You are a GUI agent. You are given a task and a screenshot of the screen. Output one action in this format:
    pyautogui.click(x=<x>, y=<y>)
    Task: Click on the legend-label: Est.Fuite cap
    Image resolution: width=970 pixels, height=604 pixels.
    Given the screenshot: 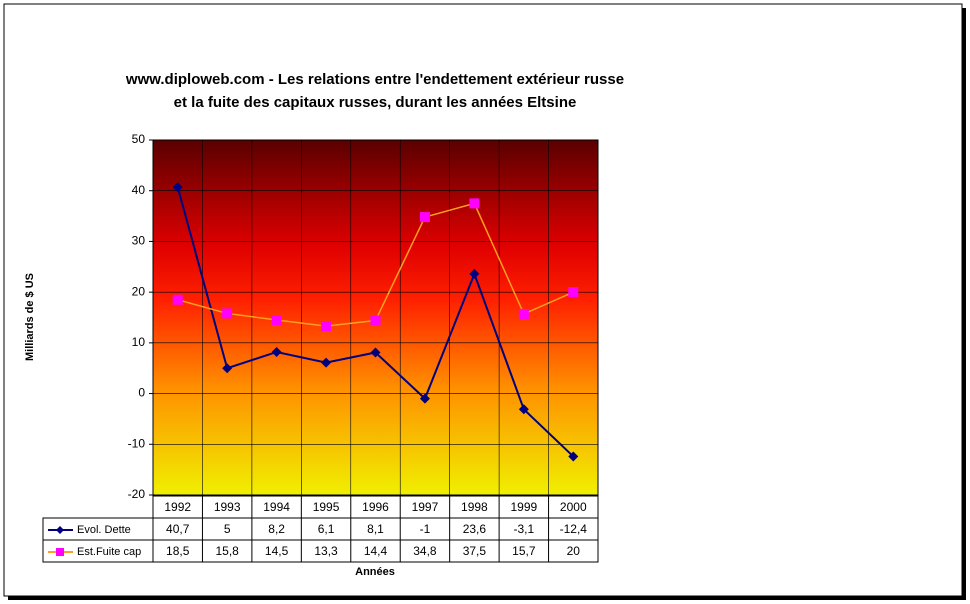 What is the action you would take?
    pyautogui.click(x=109, y=552)
    